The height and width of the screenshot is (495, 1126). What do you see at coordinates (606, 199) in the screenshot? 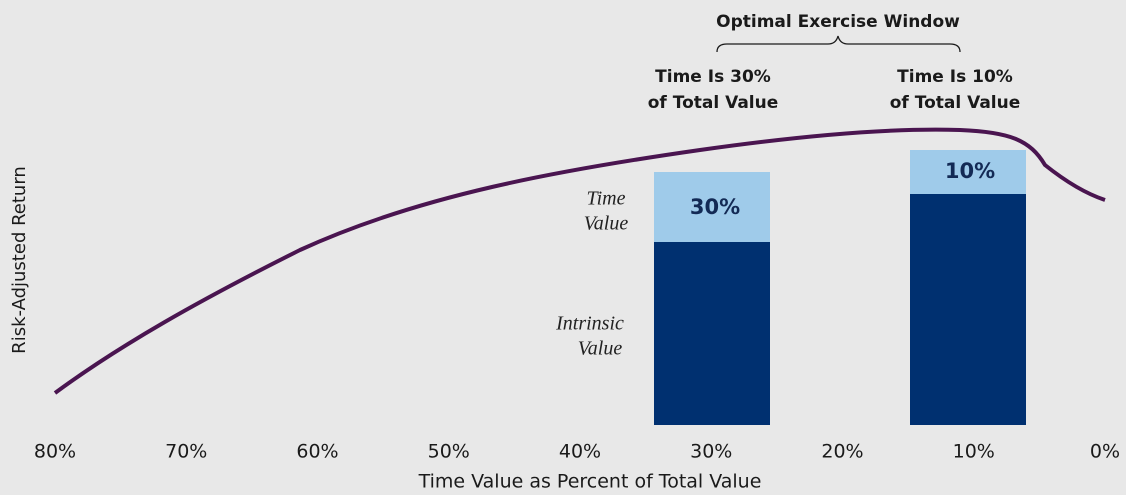
I see `segment-legend: Time` at bounding box center [606, 199].